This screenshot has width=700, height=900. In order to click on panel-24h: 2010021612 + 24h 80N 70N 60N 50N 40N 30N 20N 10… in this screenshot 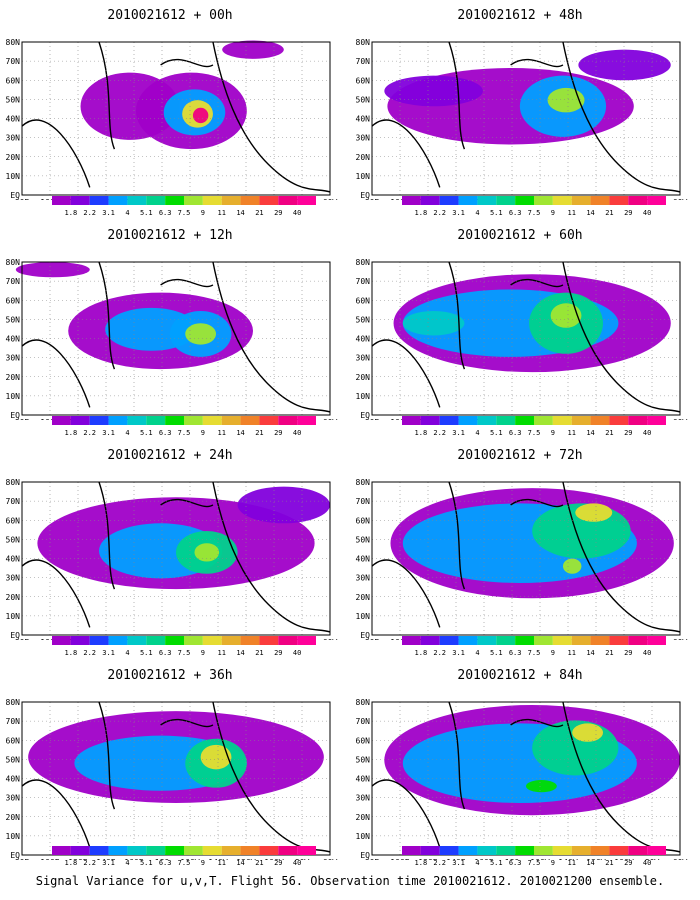, I will do `click(170, 540)`.